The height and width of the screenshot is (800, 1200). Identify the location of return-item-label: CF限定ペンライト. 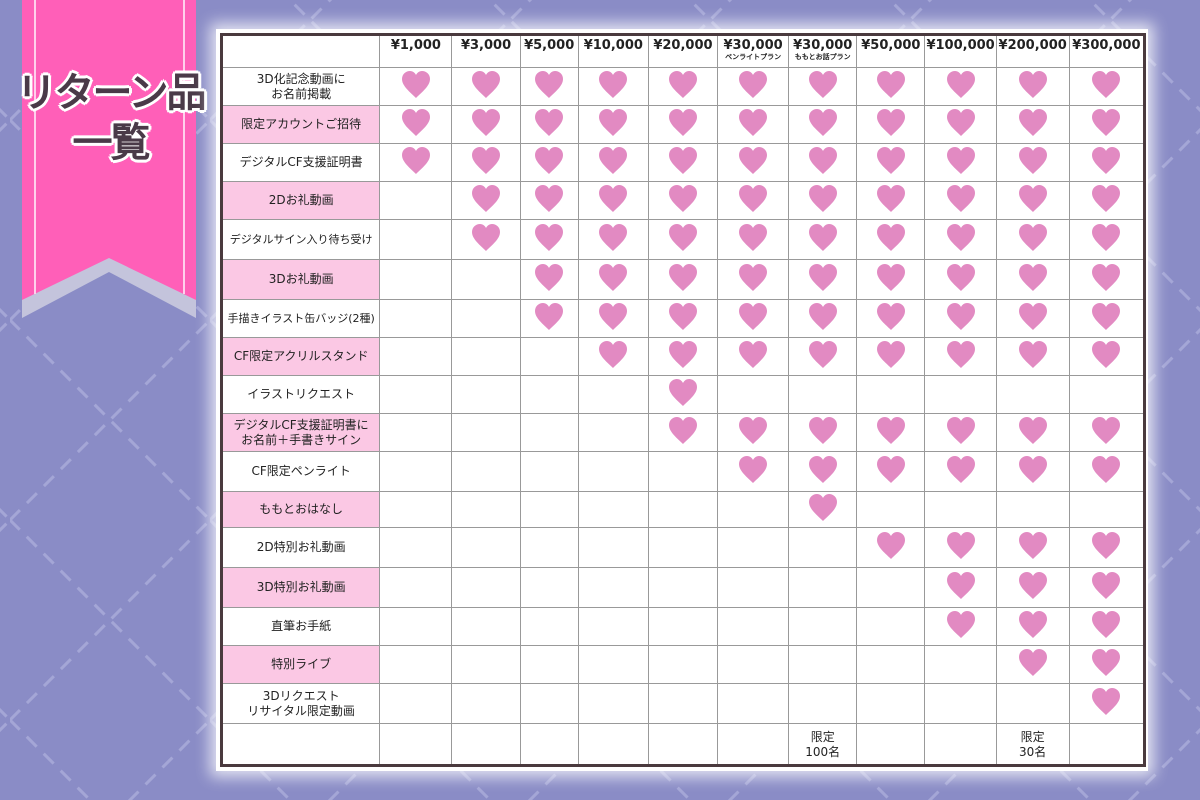
(300, 471).